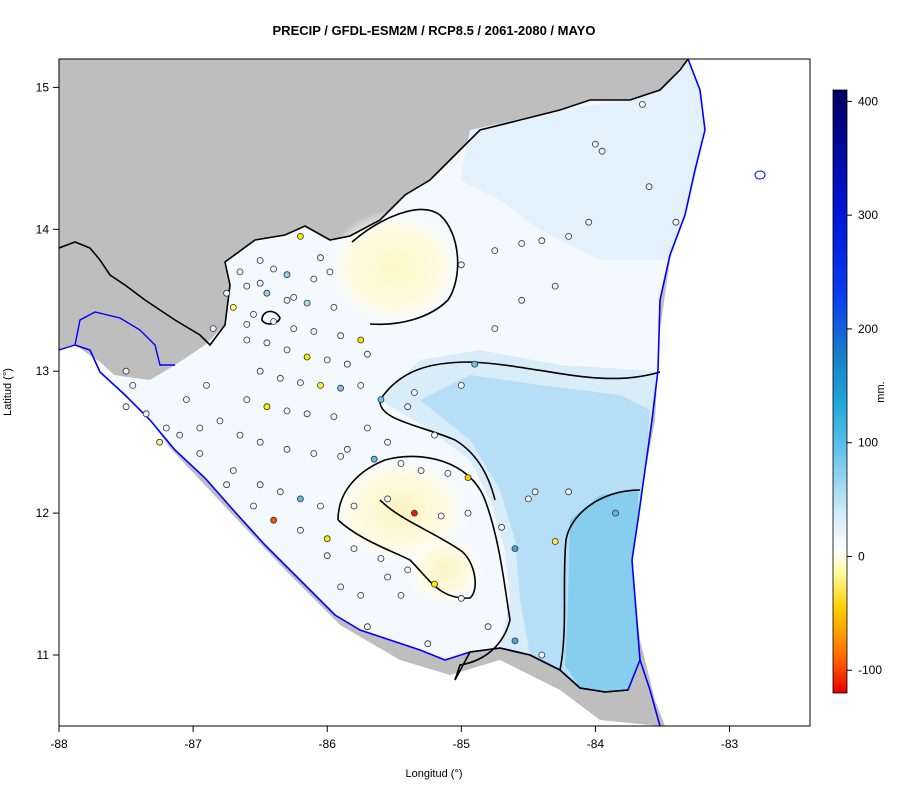  What do you see at coordinates (840, 391) in the screenshot?
I see `colorbar-ramp` at bounding box center [840, 391].